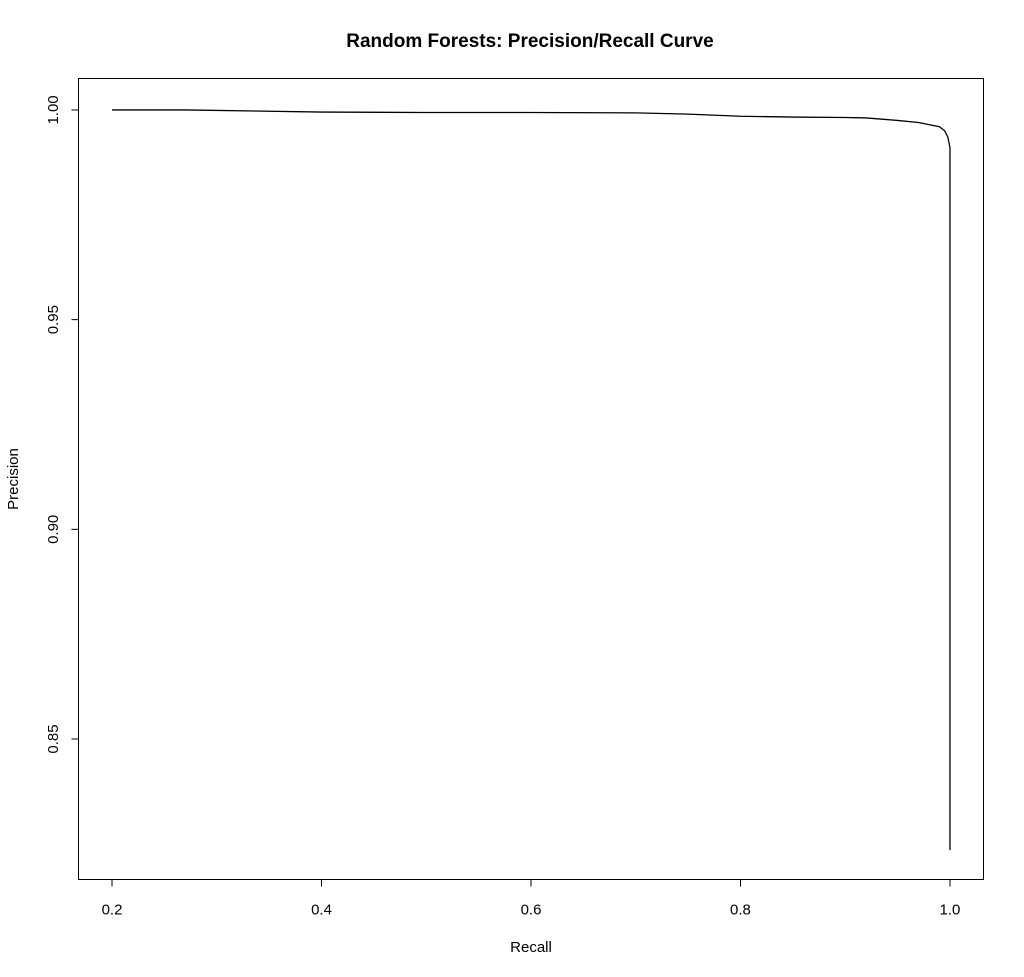 Image resolution: width=1024 pixels, height=977 pixels. What do you see at coordinates (529, 41) in the screenshot?
I see `chart-title: Random Forests: Precision/Recall Curve` at bounding box center [529, 41].